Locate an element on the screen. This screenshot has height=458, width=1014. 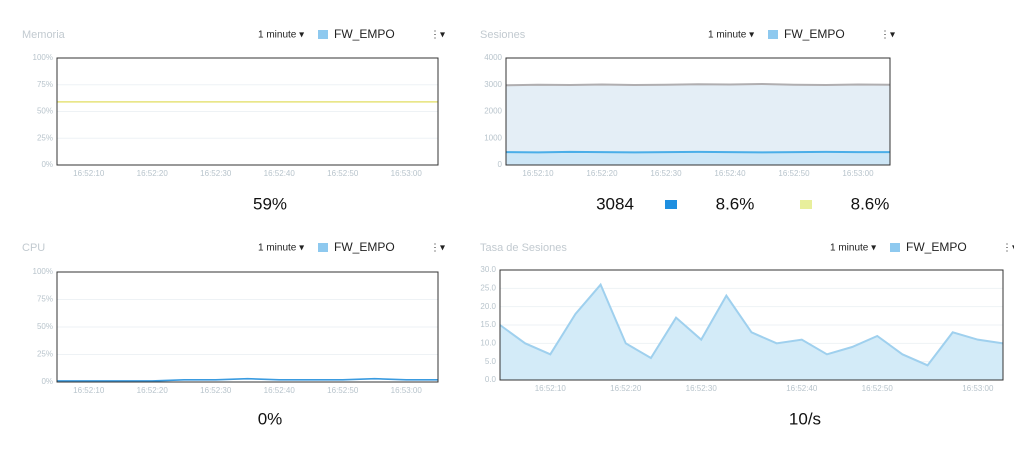
y-tick-label: 15.0 is located at coordinates (488, 324).